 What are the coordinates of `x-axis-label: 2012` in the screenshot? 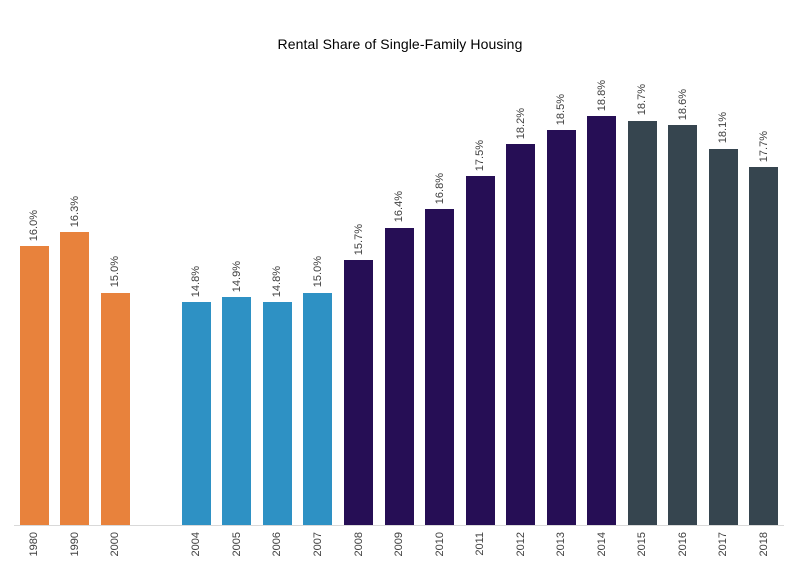 It's located at (520, 544).